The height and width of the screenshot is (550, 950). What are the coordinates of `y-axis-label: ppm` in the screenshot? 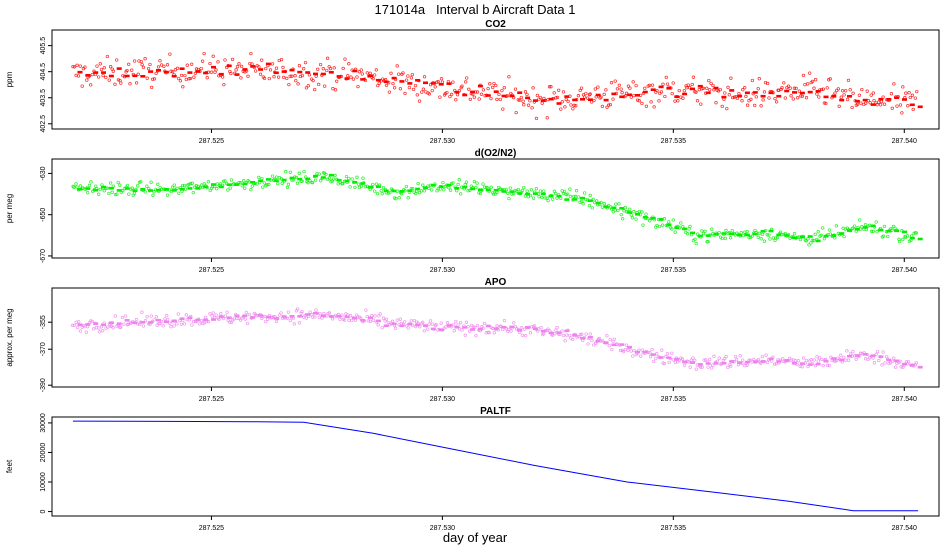 It's located at (9, 79).